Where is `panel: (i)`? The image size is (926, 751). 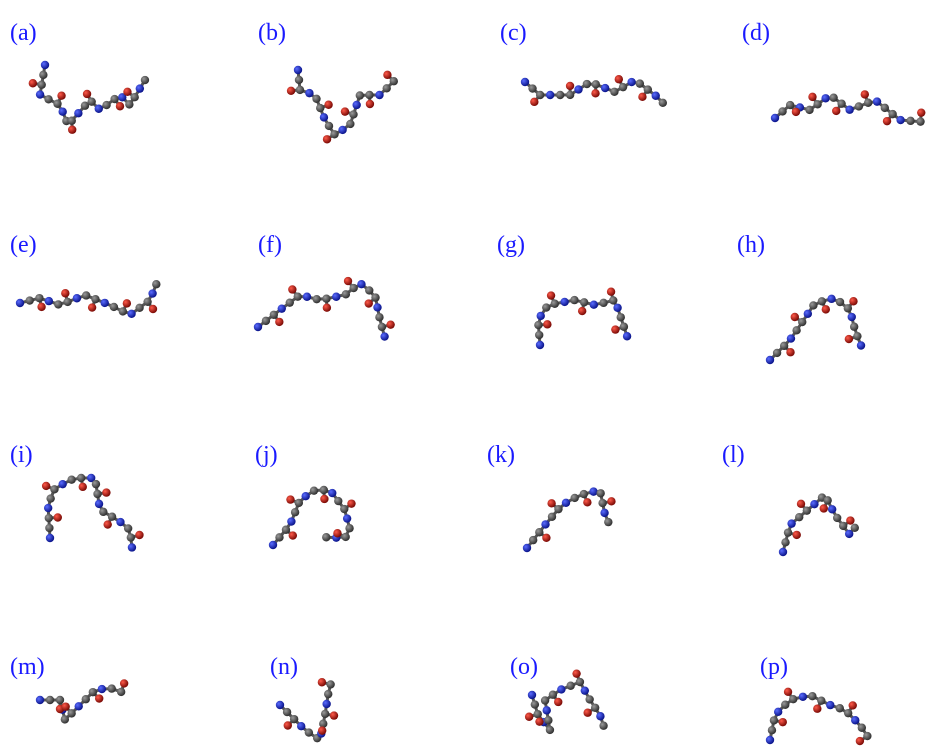
panel: (i) is located at coordinates (77, 497).